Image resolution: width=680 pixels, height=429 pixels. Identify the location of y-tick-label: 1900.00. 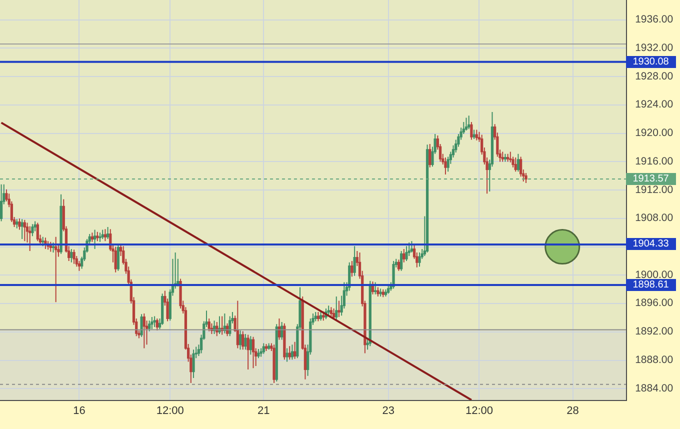
(654, 274).